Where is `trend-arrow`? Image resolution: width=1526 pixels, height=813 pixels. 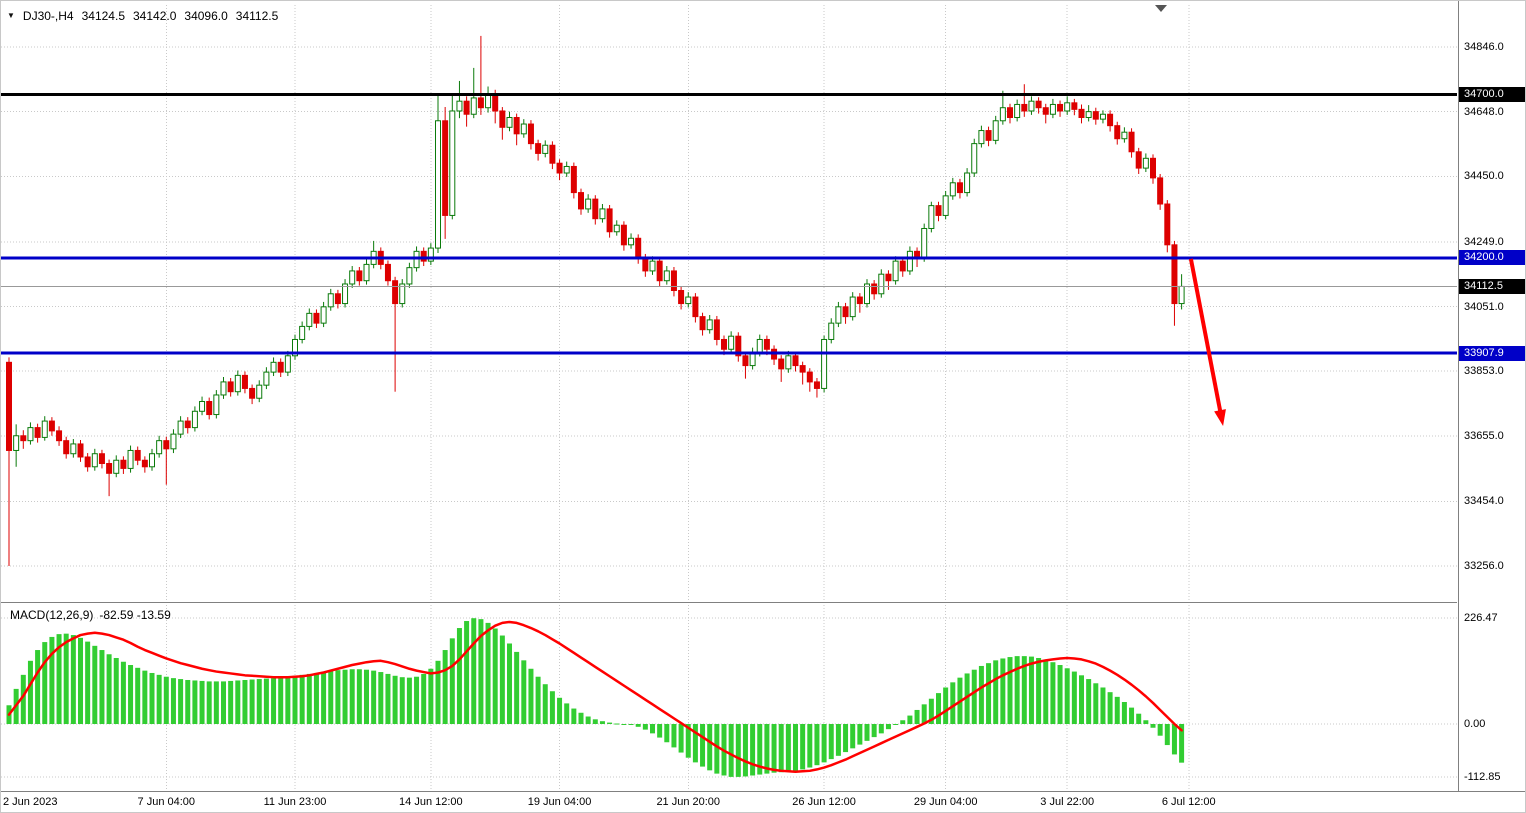 trend-arrow is located at coordinates (1207, 342).